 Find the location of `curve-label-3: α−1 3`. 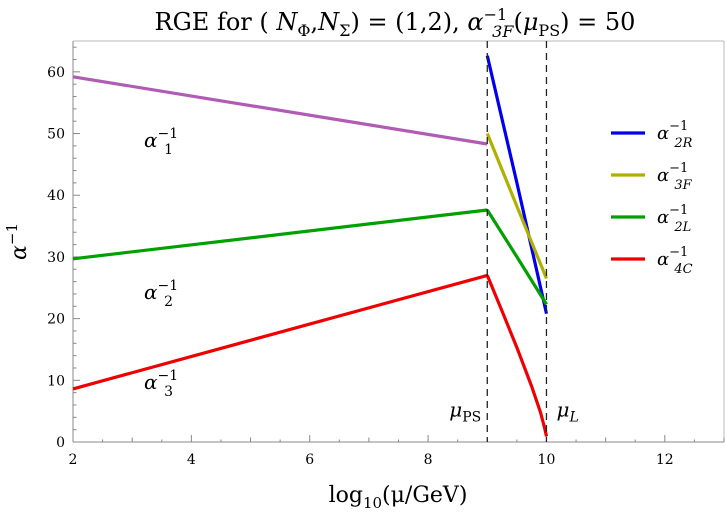

curve-label-3: α−1 3 is located at coordinates (161, 384).